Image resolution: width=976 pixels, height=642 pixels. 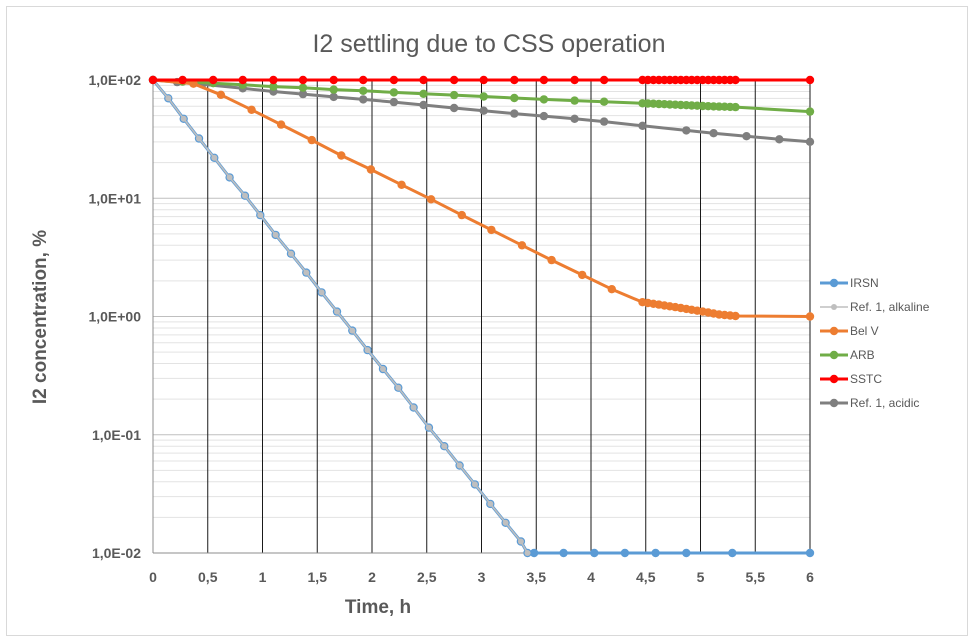 What do you see at coordinates (756, 577) in the screenshot?
I see `x-tick-label: 5,5` at bounding box center [756, 577].